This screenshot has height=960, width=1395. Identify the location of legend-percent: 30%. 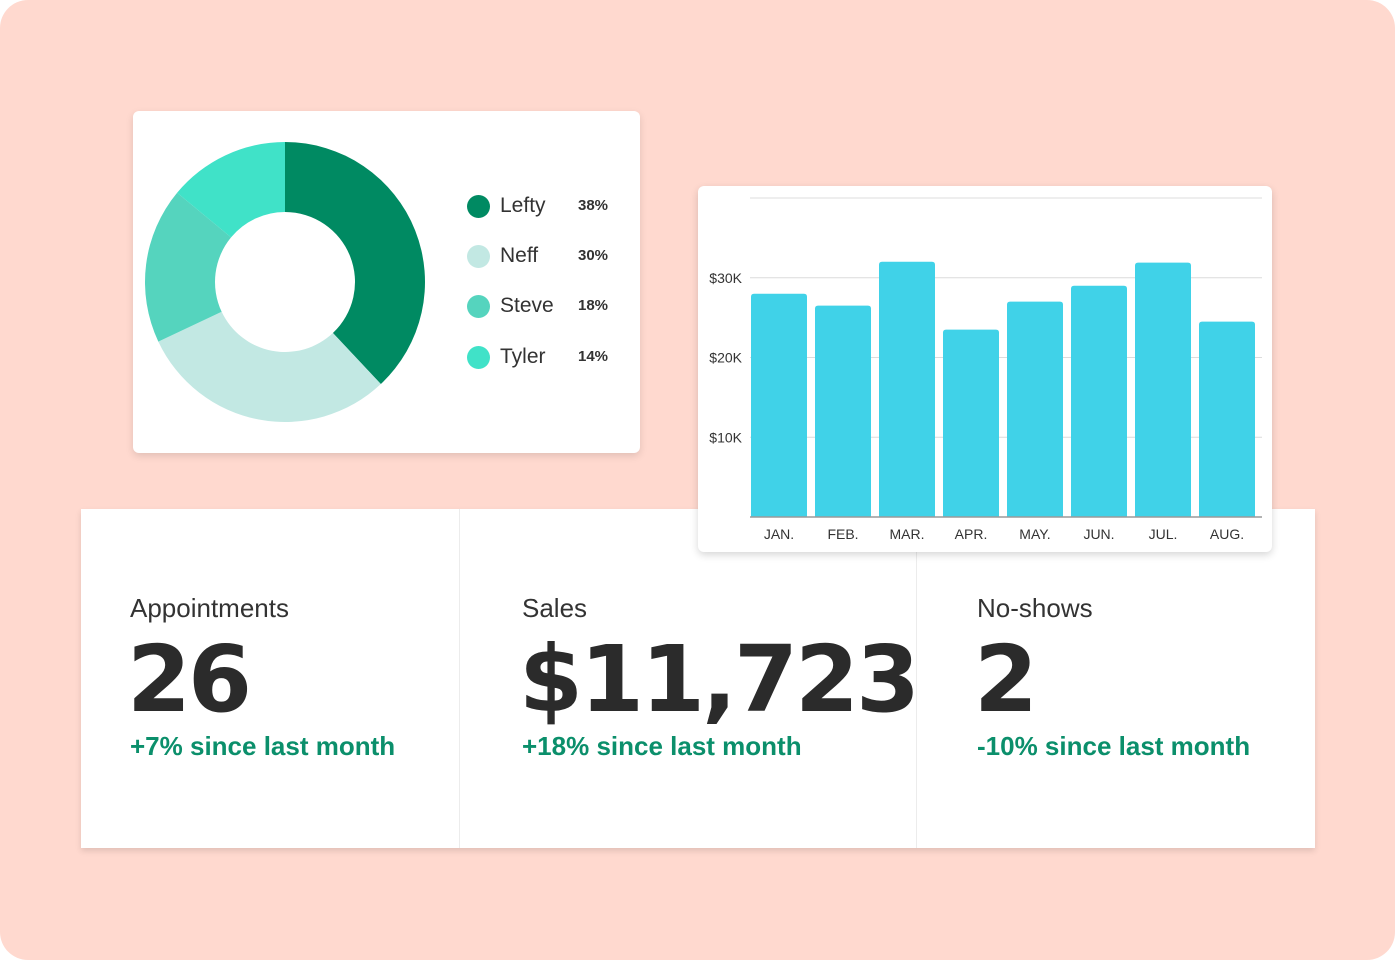
(593, 255).